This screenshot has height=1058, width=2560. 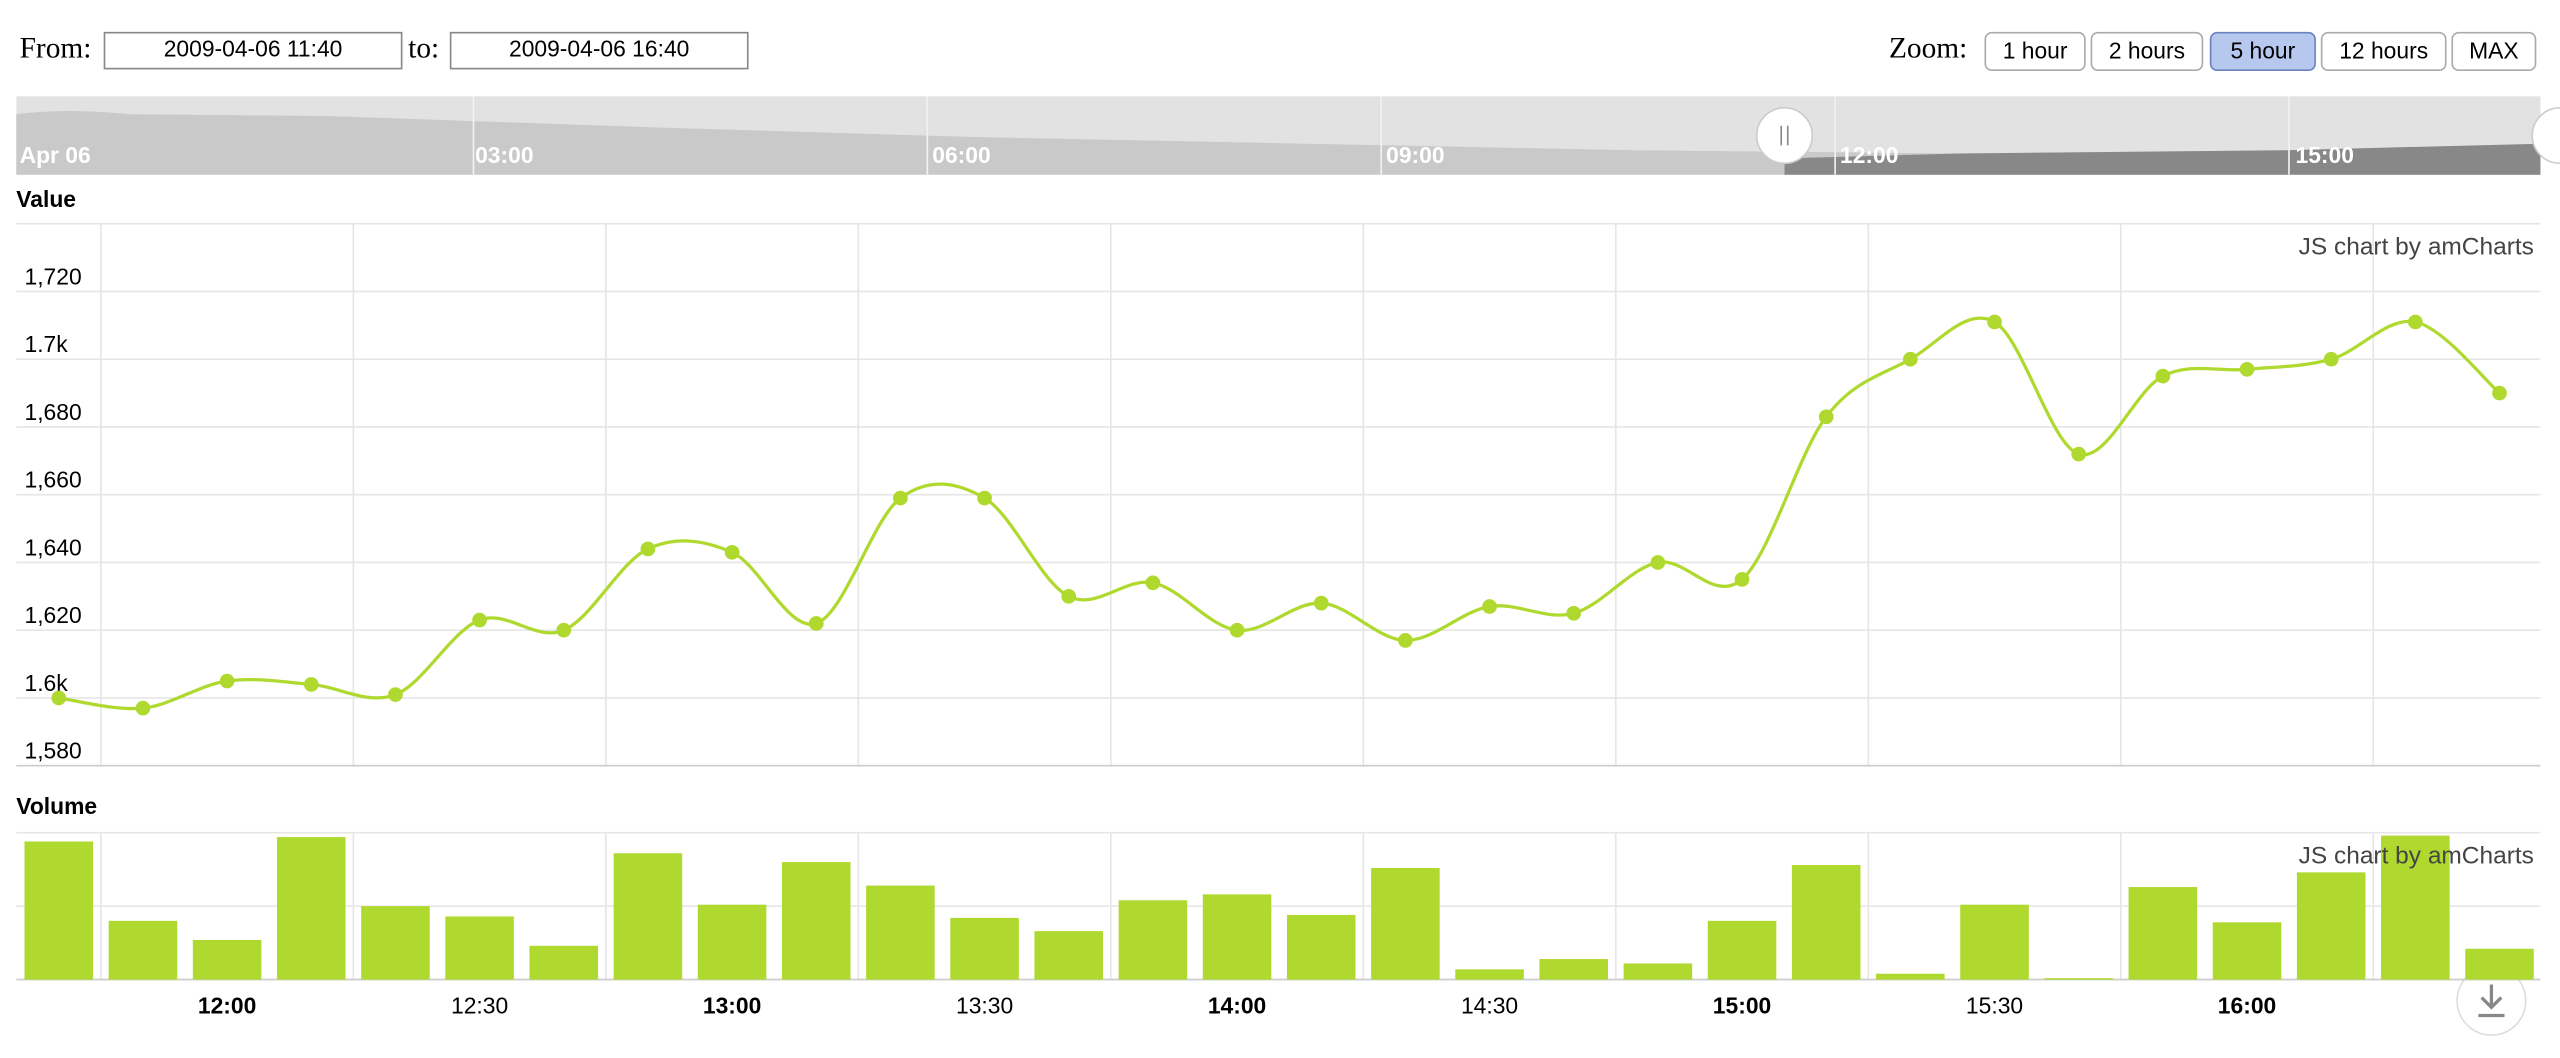 I want to click on zoom-button-label: 1 hour, so click(x=2035, y=50).